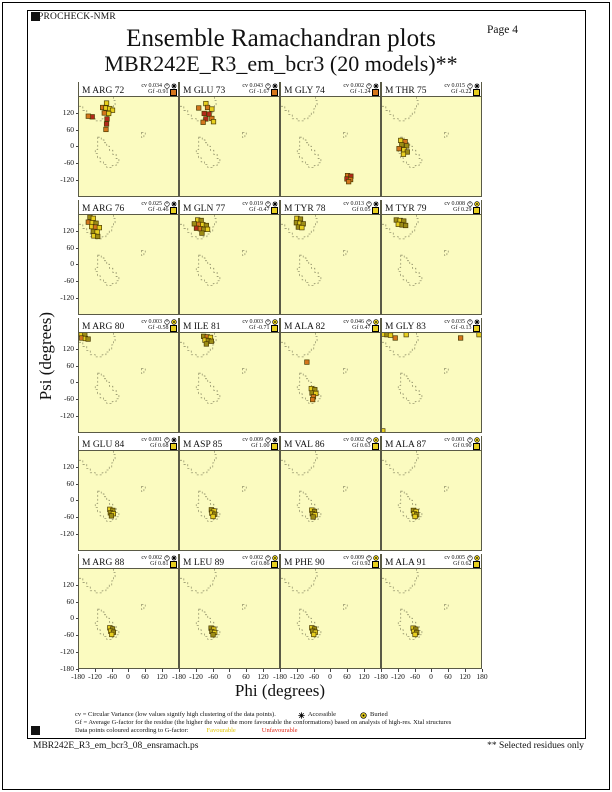 The width and height of the screenshot is (612, 792). What do you see at coordinates (330, 561) in the screenshot?
I see `plot-title-strip: M PHE 90 cv 0.009 Gf 0.92` at bounding box center [330, 561].